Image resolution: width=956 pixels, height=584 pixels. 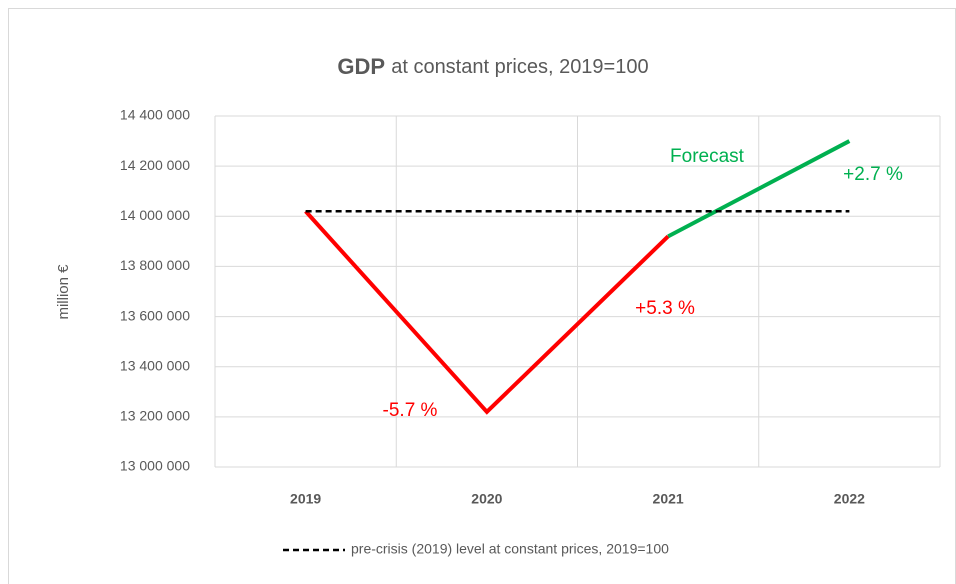 I want to click on y-axis-label: million €, so click(x=63, y=292).